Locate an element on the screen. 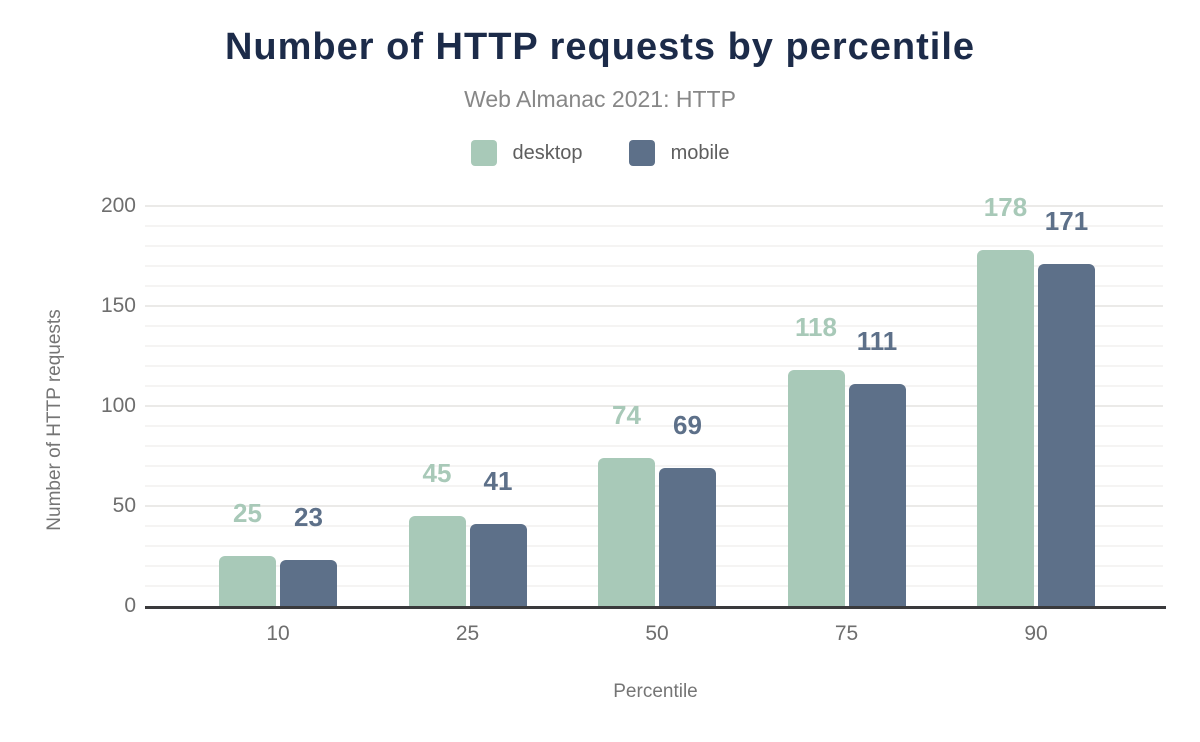 This screenshot has width=1200, height=742. y-axis-tick-label: 200 is located at coordinates (118, 205).